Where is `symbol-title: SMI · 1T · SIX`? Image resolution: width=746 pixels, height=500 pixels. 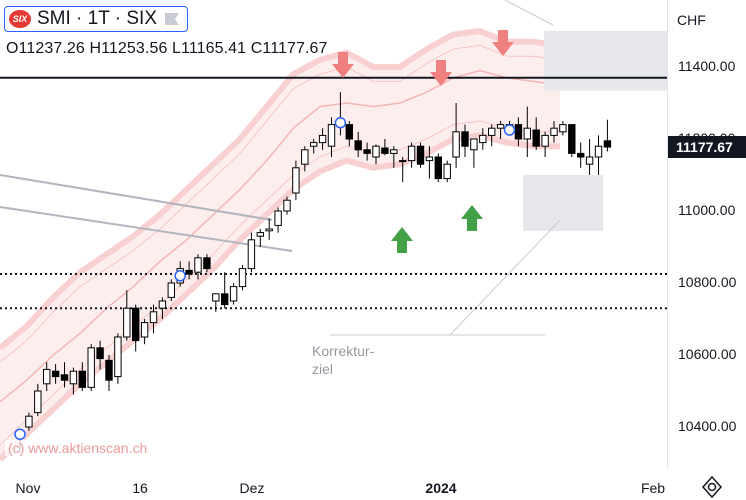 symbol-title: SMI · 1T · SIX is located at coordinates (97, 18).